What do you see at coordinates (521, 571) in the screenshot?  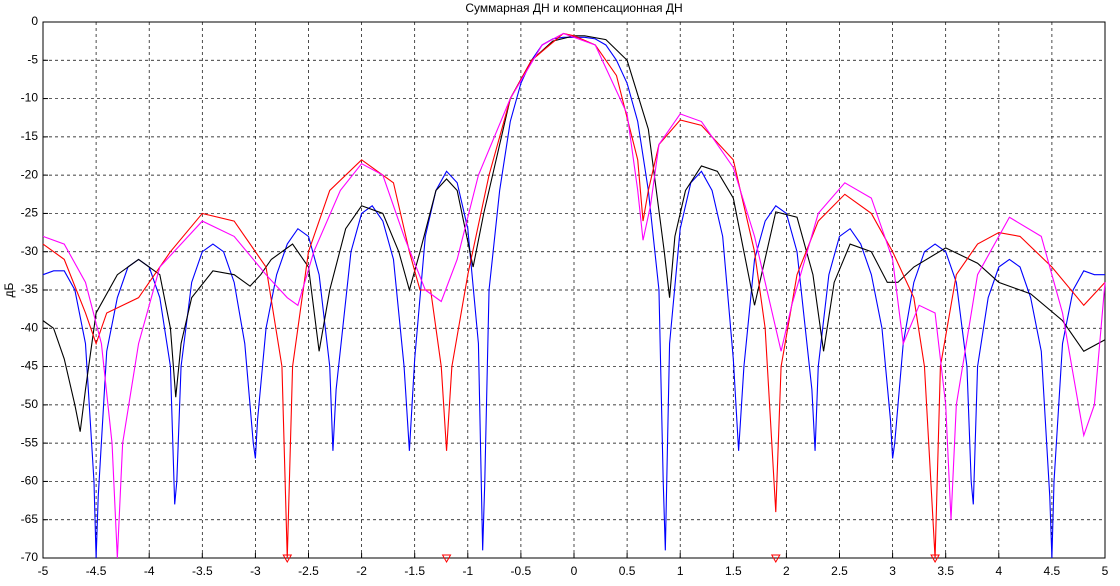 I see `x-tick-label: -0.5` at bounding box center [521, 571].